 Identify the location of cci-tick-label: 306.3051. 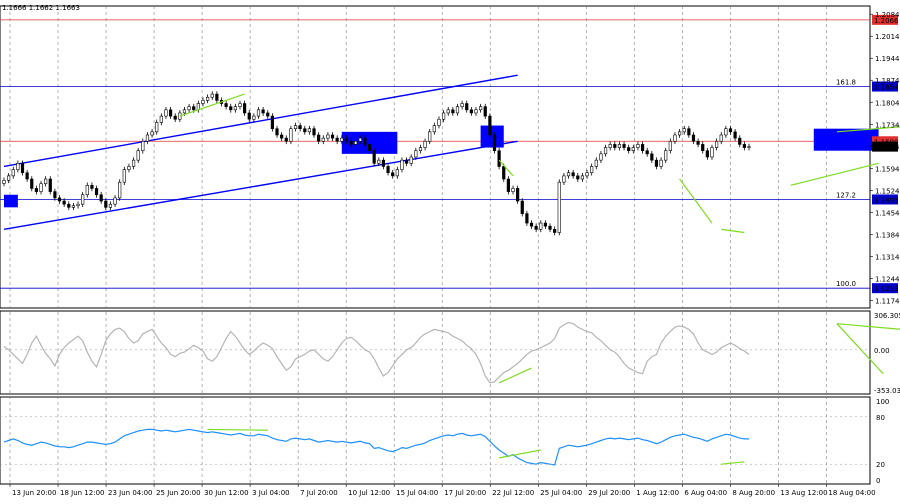
(887, 316).